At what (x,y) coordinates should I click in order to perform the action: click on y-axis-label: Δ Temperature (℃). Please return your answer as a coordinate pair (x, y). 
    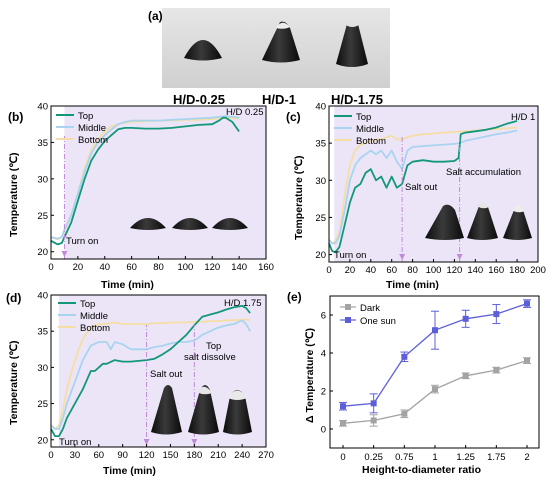
    Looking at the image, I should click on (310, 375).